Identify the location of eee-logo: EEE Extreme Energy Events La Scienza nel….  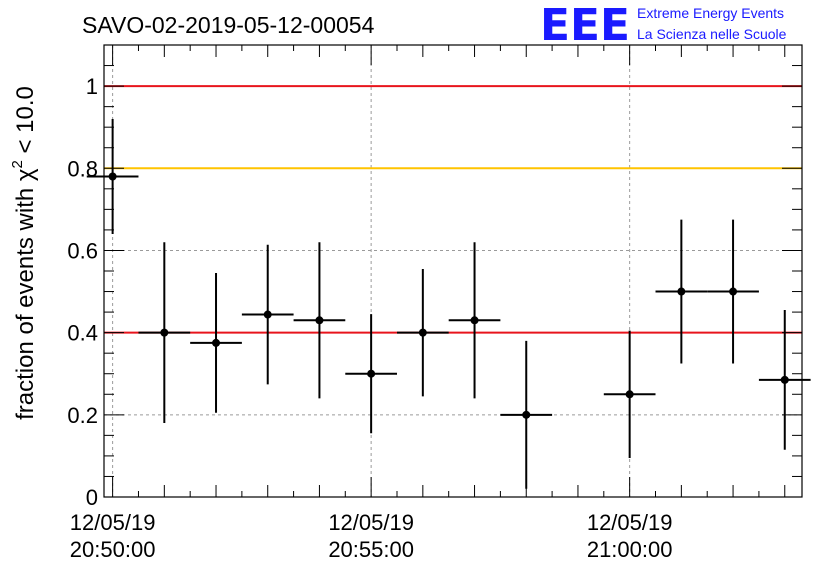
(663, 25).